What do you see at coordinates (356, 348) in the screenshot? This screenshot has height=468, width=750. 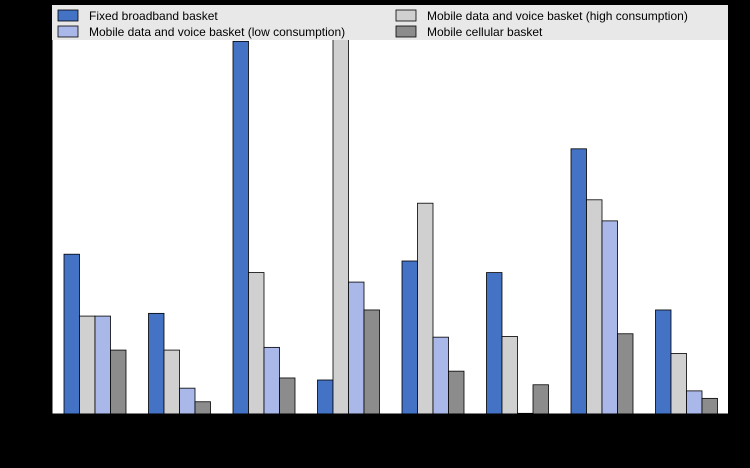 I see `bar-series3-group4` at bounding box center [356, 348].